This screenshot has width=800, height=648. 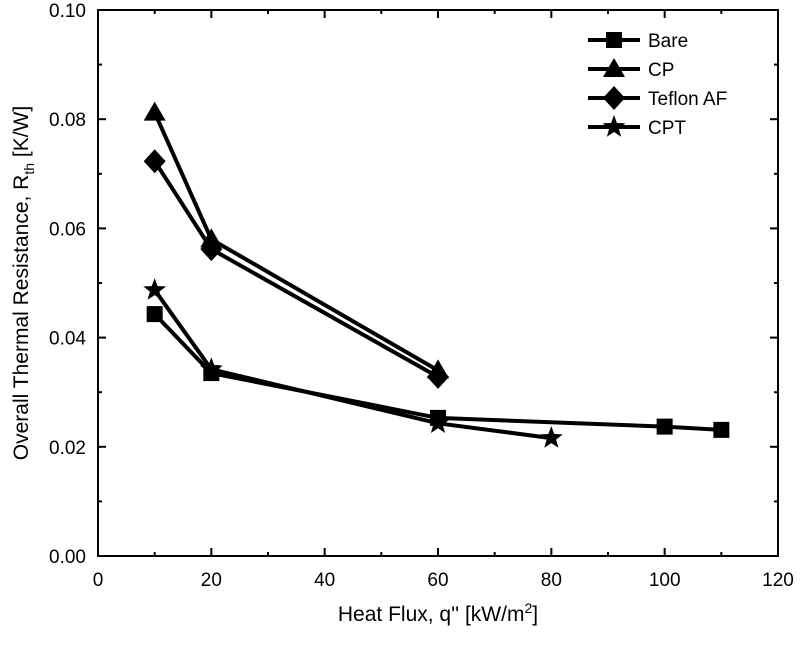 I want to click on legend-item: CPT, so click(x=637, y=127).